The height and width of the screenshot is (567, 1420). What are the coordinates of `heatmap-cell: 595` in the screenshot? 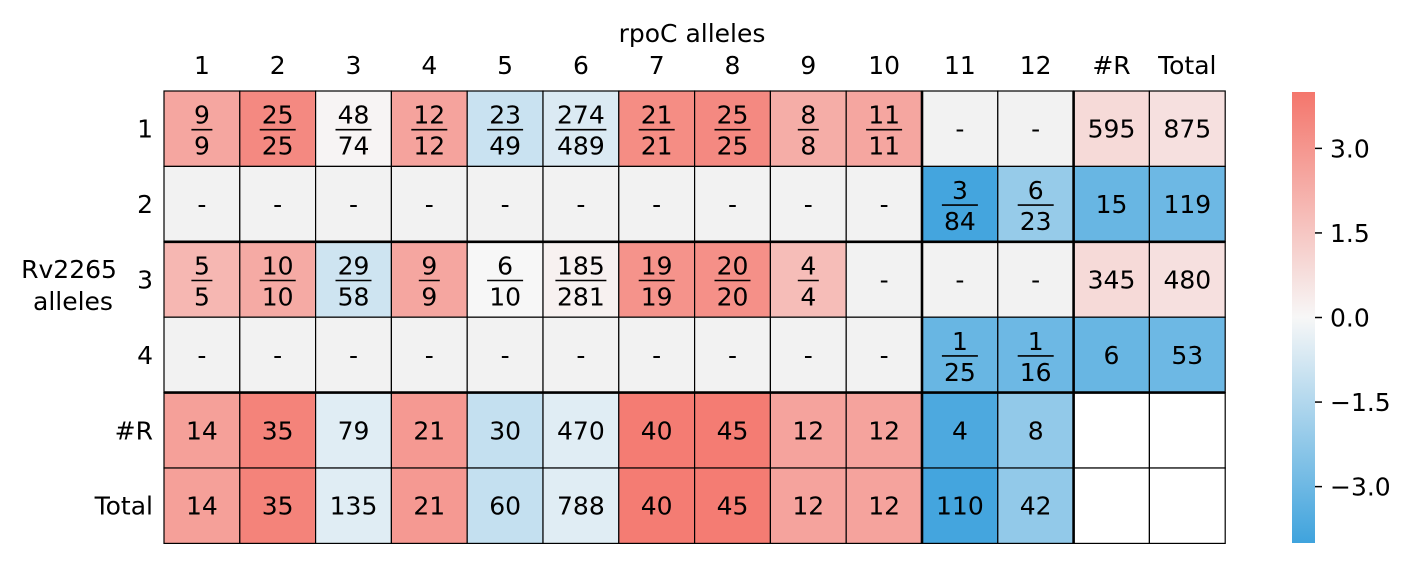 It's located at (1111, 129).